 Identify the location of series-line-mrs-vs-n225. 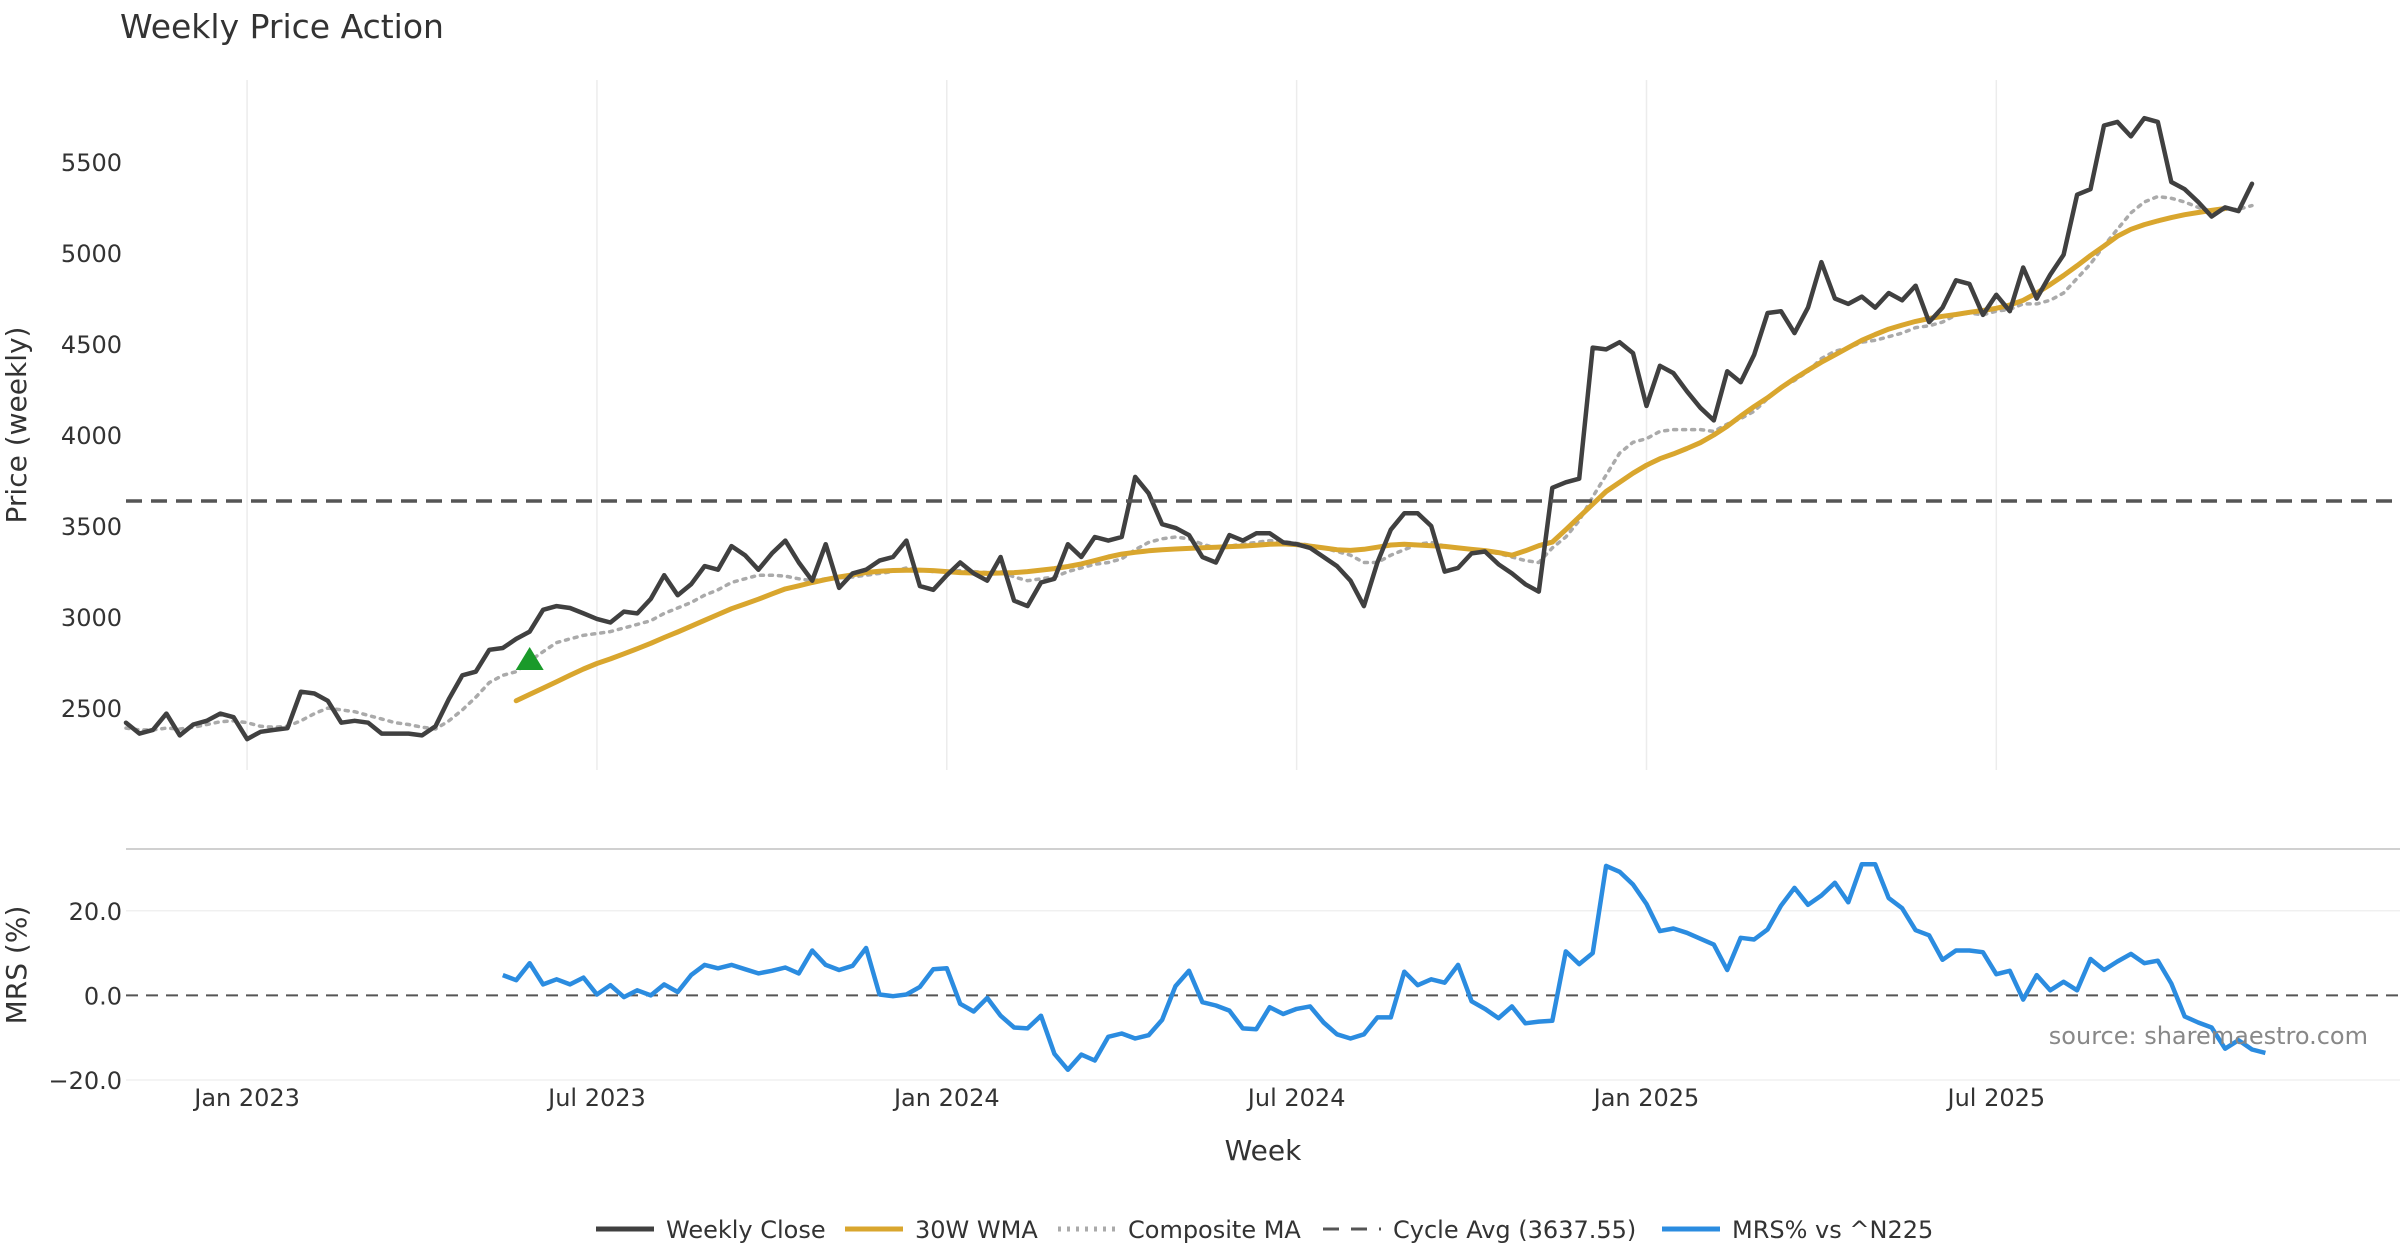
(1383, 967).